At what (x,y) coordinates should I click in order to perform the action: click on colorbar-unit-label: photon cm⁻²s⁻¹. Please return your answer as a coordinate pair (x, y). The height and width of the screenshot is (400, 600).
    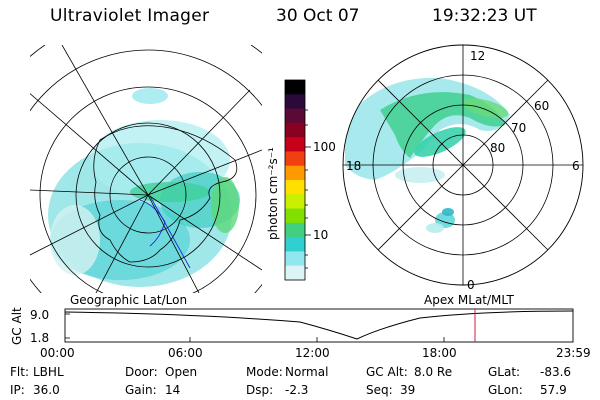
    Looking at the image, I should click on (273, 193).